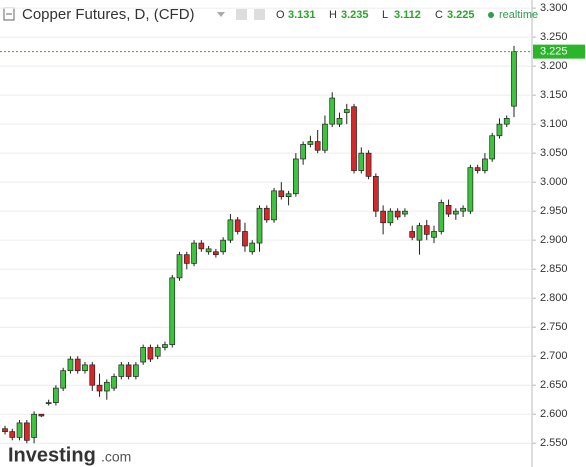 The width and height of the screenshot is (586, 467). What do you see at coordinates (554, 211) in the screenshot?
I see `y-tick-label: 2.950` at bounding box center [554, 211].